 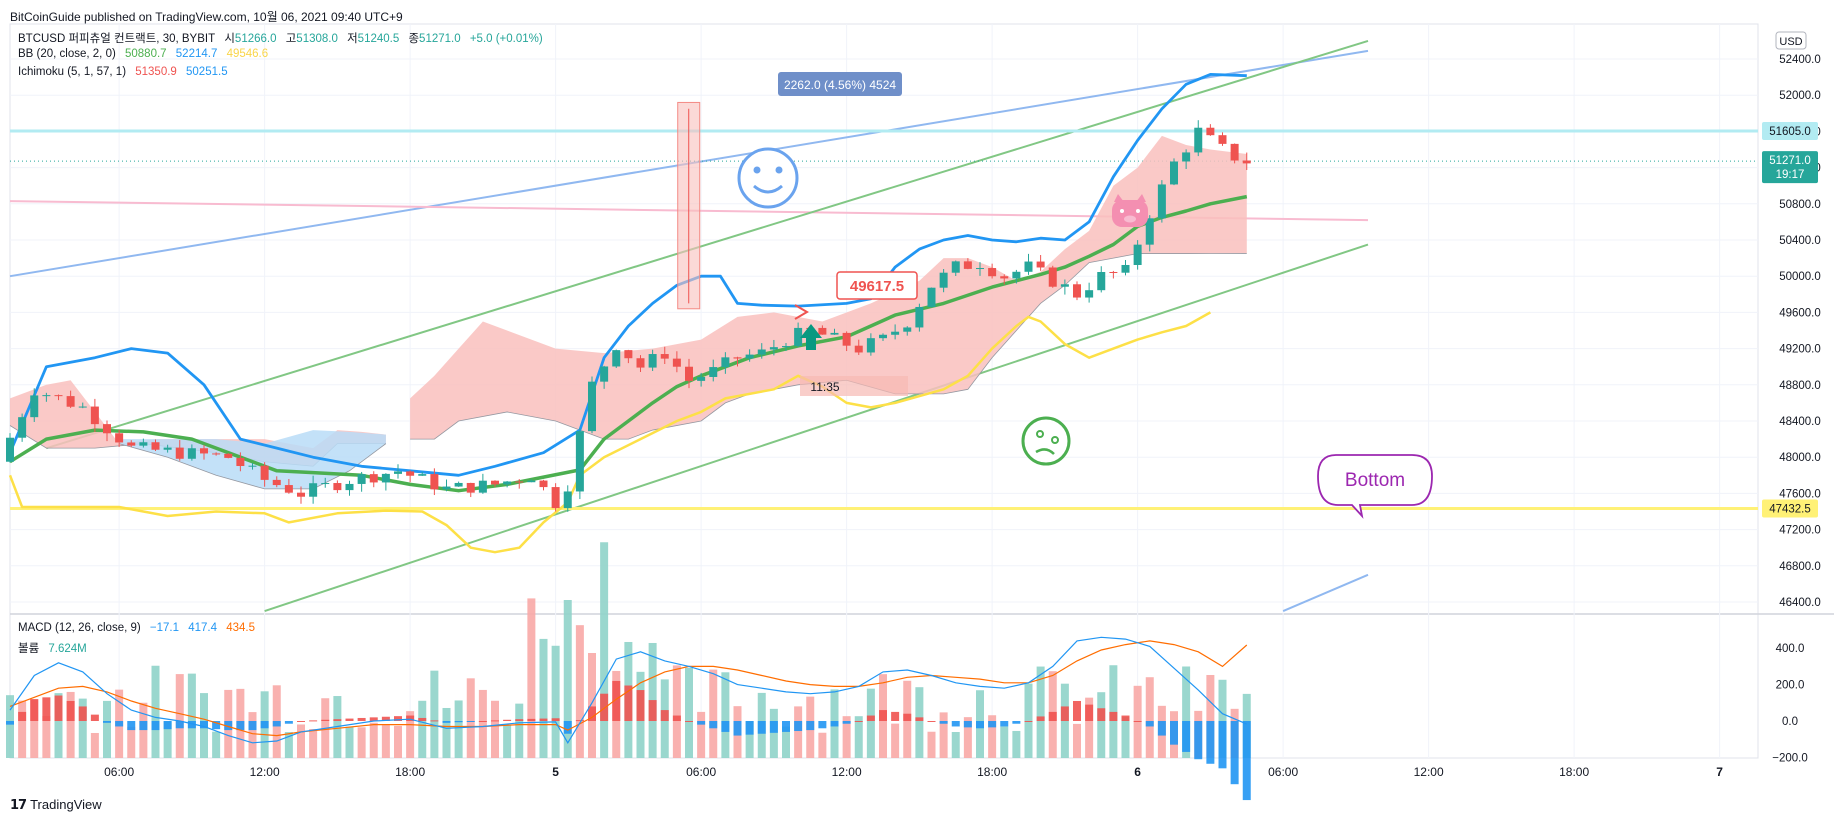 What do you see at coordinates (1046, 441) in the screenshot?
I see `dizzy-face` at bounding box center [1046, 441].